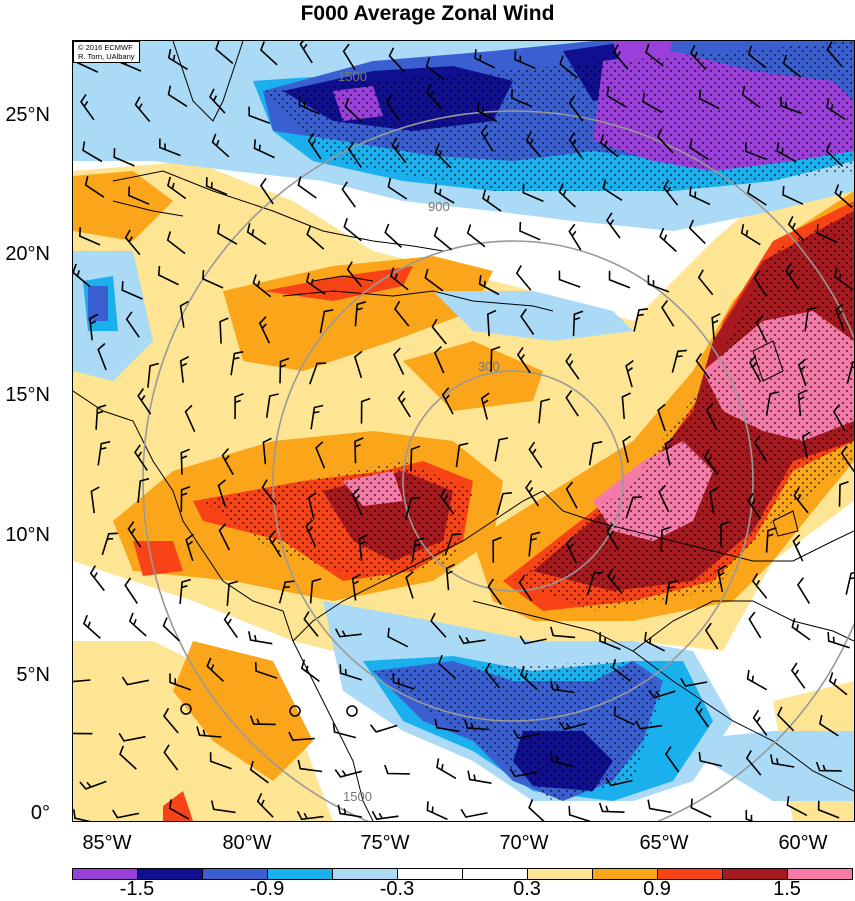  Describe the element at coordinates (40, 813) in the screenshot. I see `lat-label-0: 0°` at that location.